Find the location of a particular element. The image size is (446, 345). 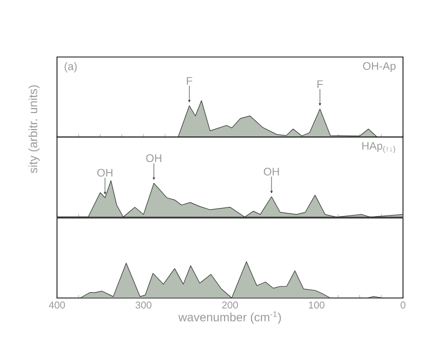

x-tick-label: 100 is located at coordinates (316, 305).